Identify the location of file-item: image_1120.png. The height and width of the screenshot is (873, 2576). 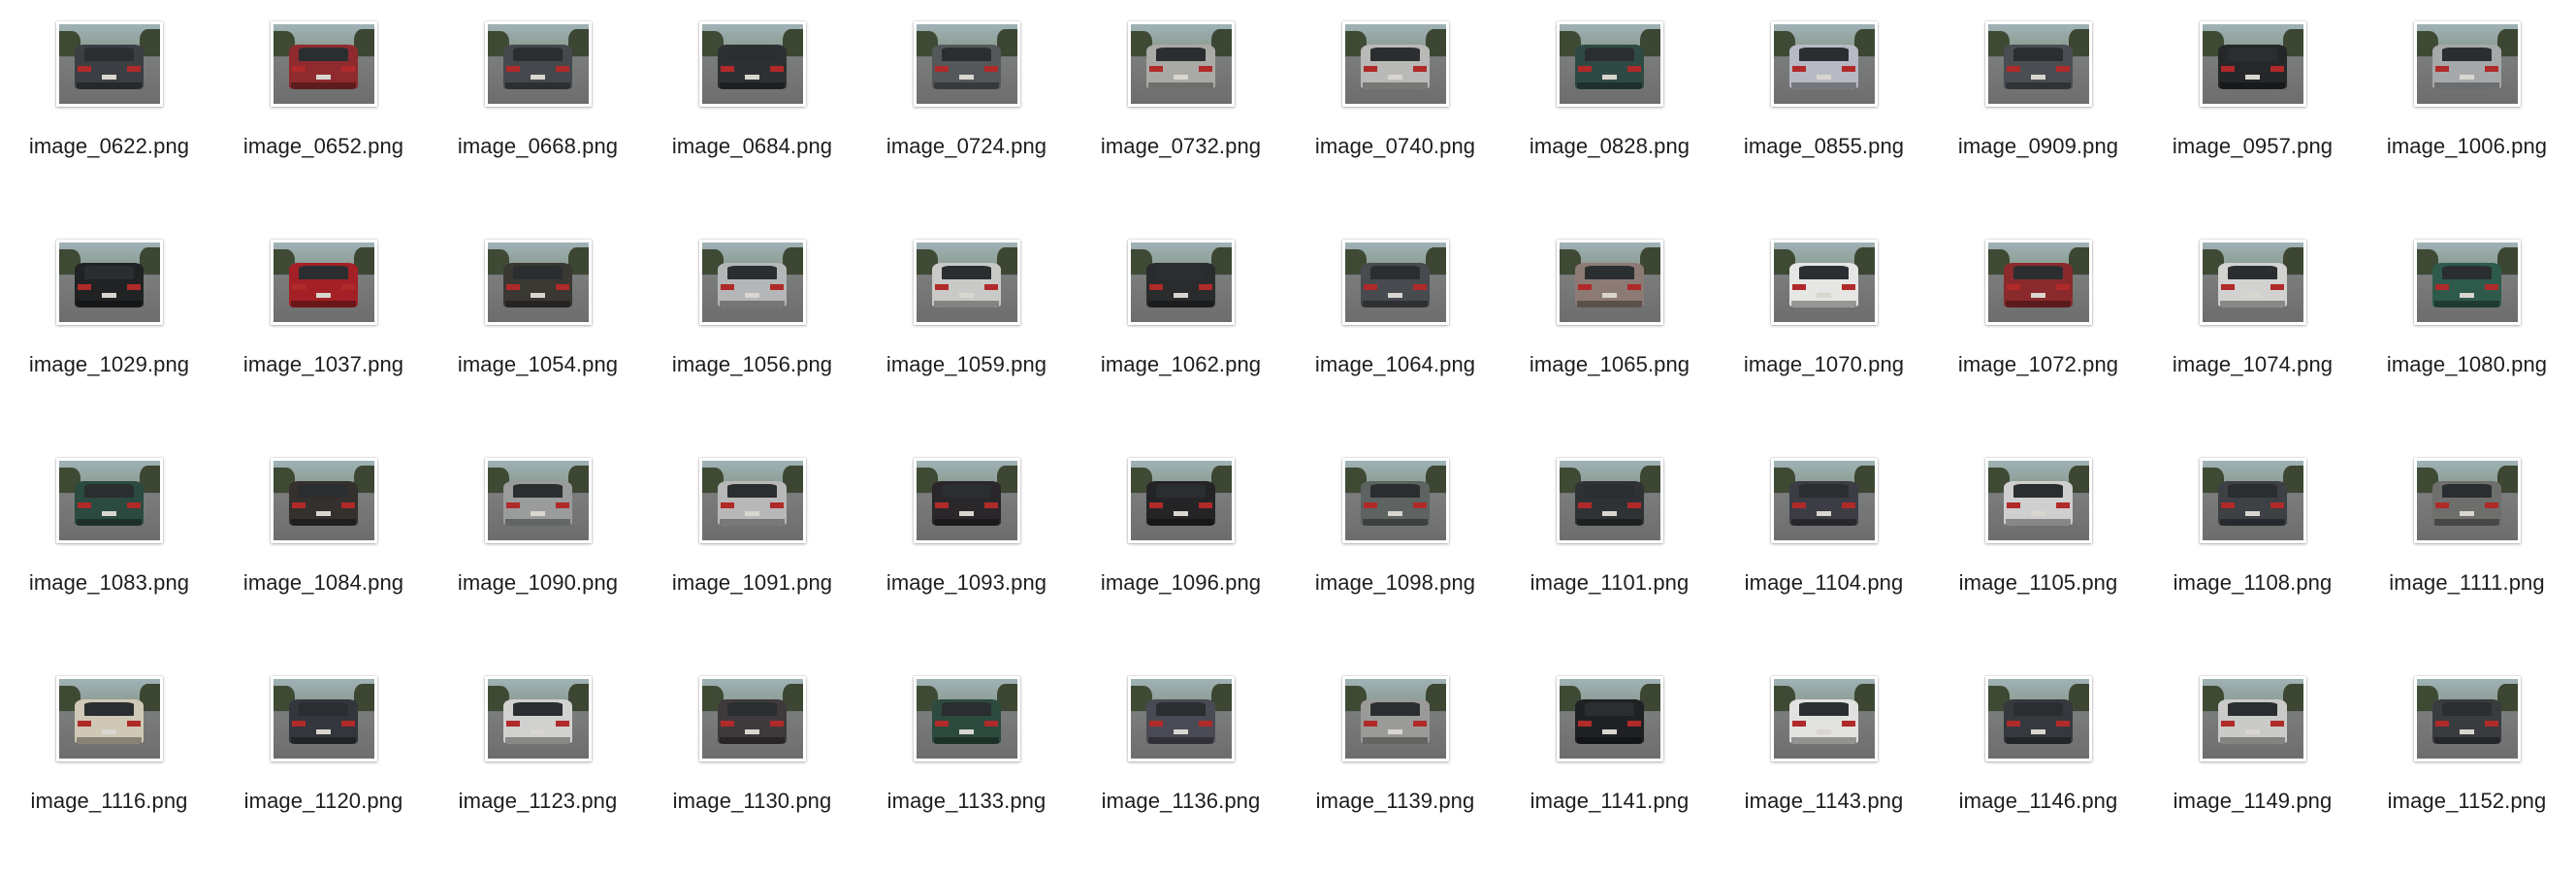
(323, 764).